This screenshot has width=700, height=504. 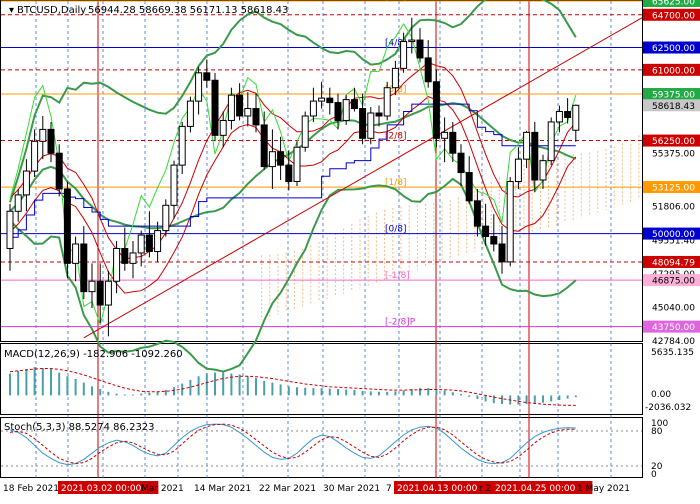 What do you see at coordinates (287, 489) in the screenshot?
I see `date-axis-label: 22 Mar 2021` at bounding box center [287, 489].